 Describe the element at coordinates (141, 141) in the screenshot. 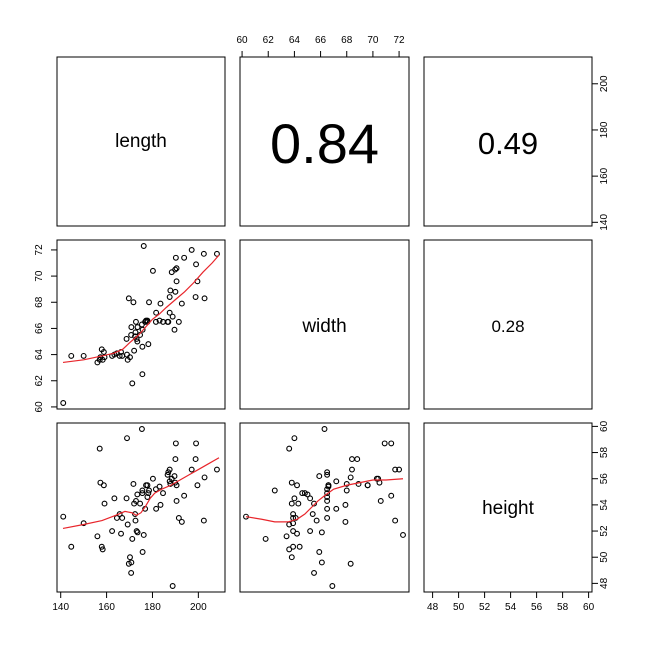

I see `diagonal-label-length: length` at that location.